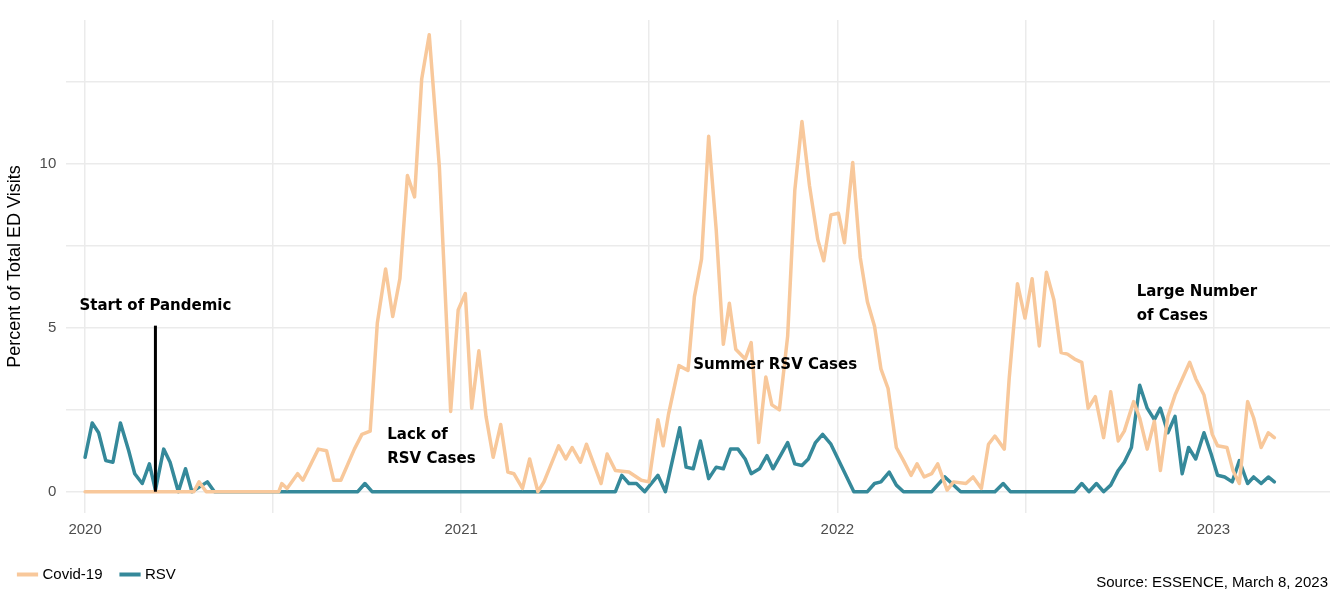  I want to click on legend-label: RSV, so click(160, 573).